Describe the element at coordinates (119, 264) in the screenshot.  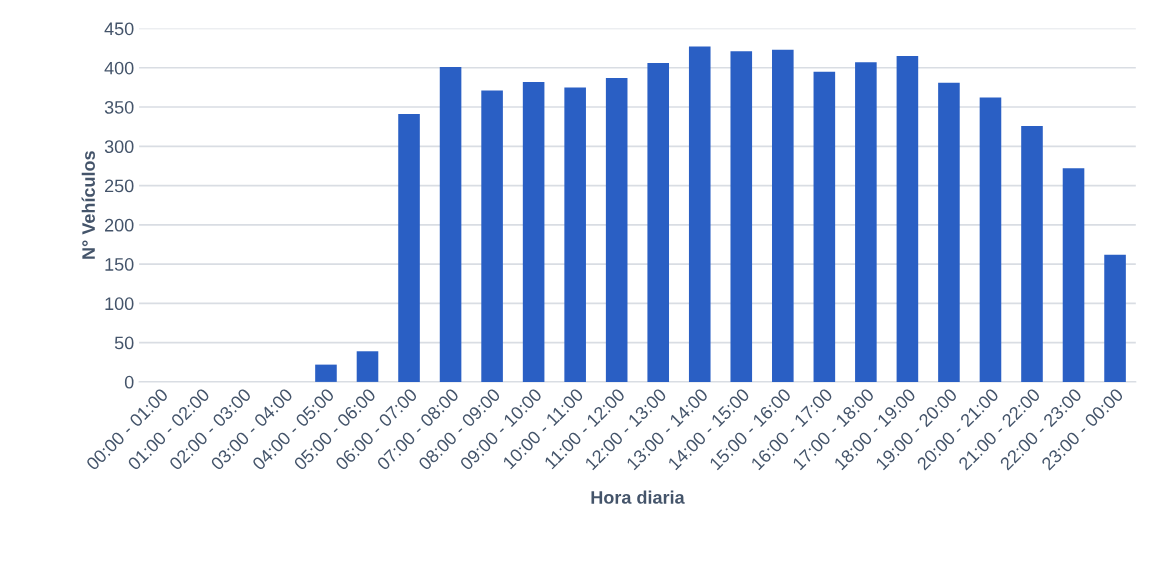
I see `y-tick-label: 150` at that location.